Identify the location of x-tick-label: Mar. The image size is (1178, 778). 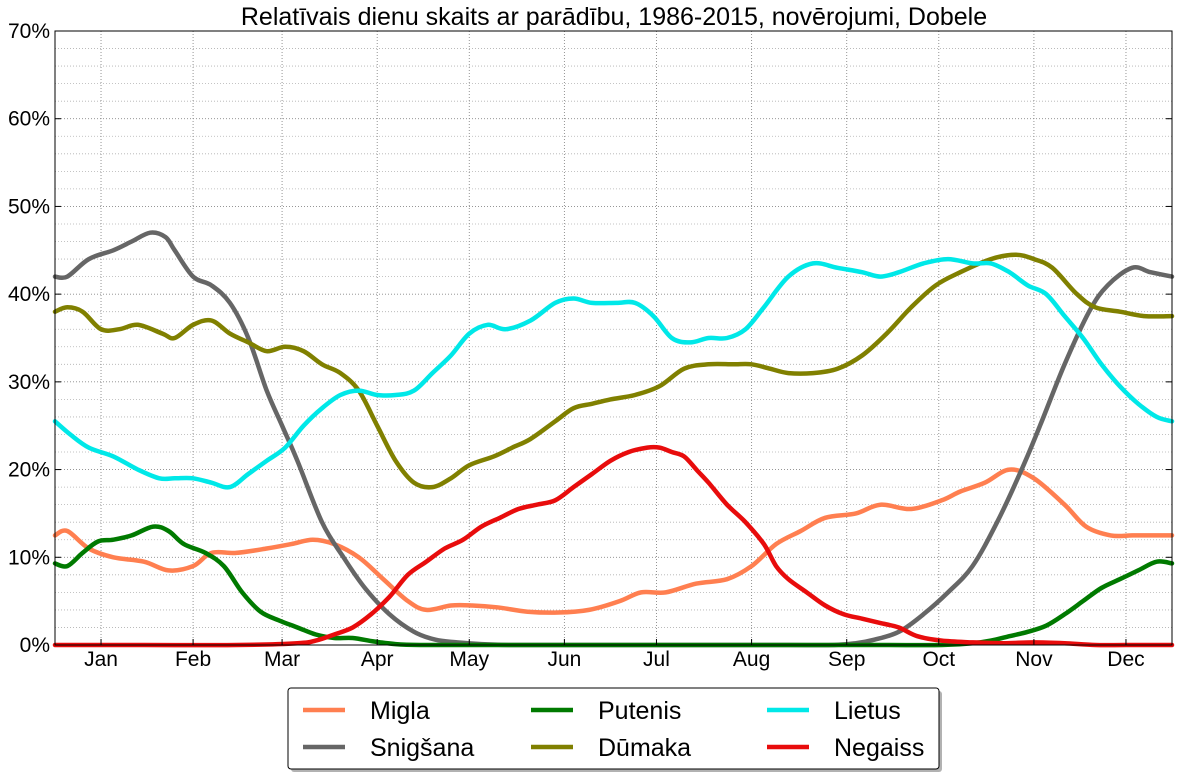
(282, 659).